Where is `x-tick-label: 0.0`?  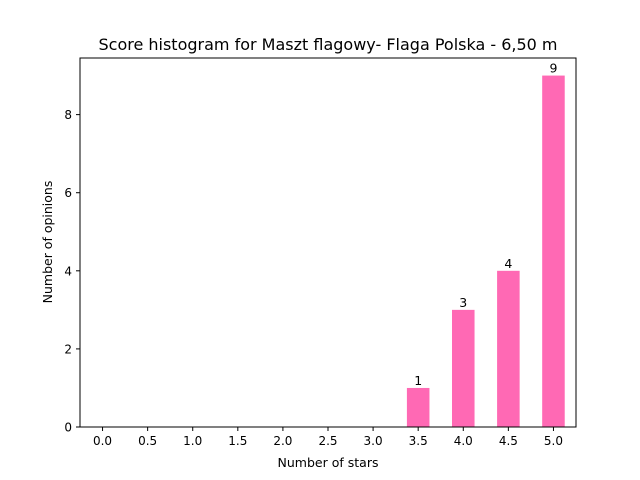 x-tick-label: 0.0 is located at coordinates (102, 441).